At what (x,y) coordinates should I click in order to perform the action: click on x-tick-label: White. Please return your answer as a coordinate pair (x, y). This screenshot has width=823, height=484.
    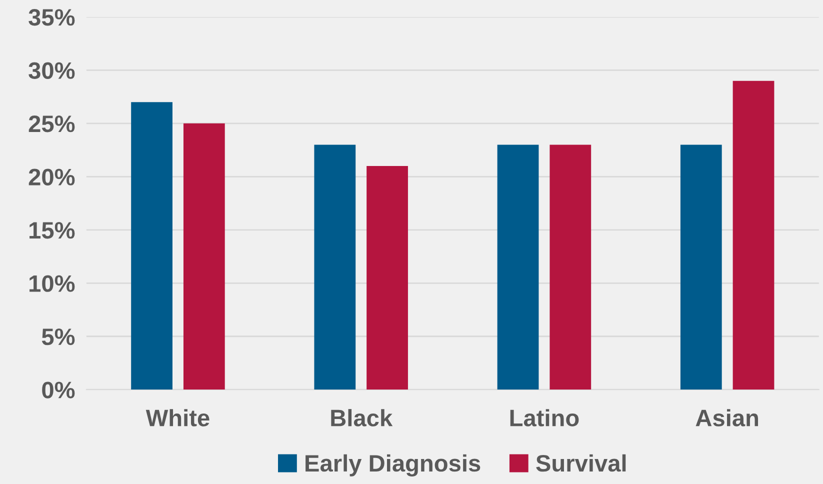
    Looking at the image, I should click on (178, 417).